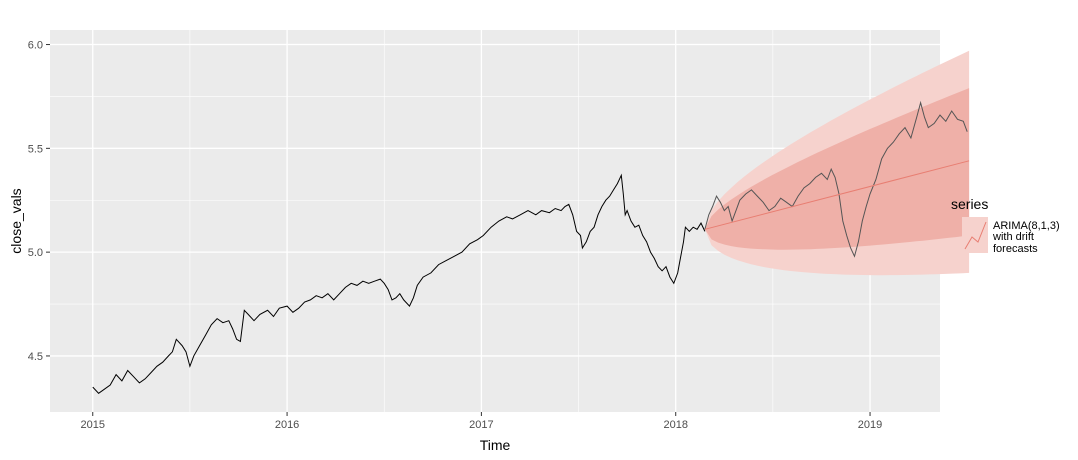 This screenshot has width=1078, height=460. I want to click on x-axis-ticks: 2015 2016 2017 2018 2019, so click(481, 421).